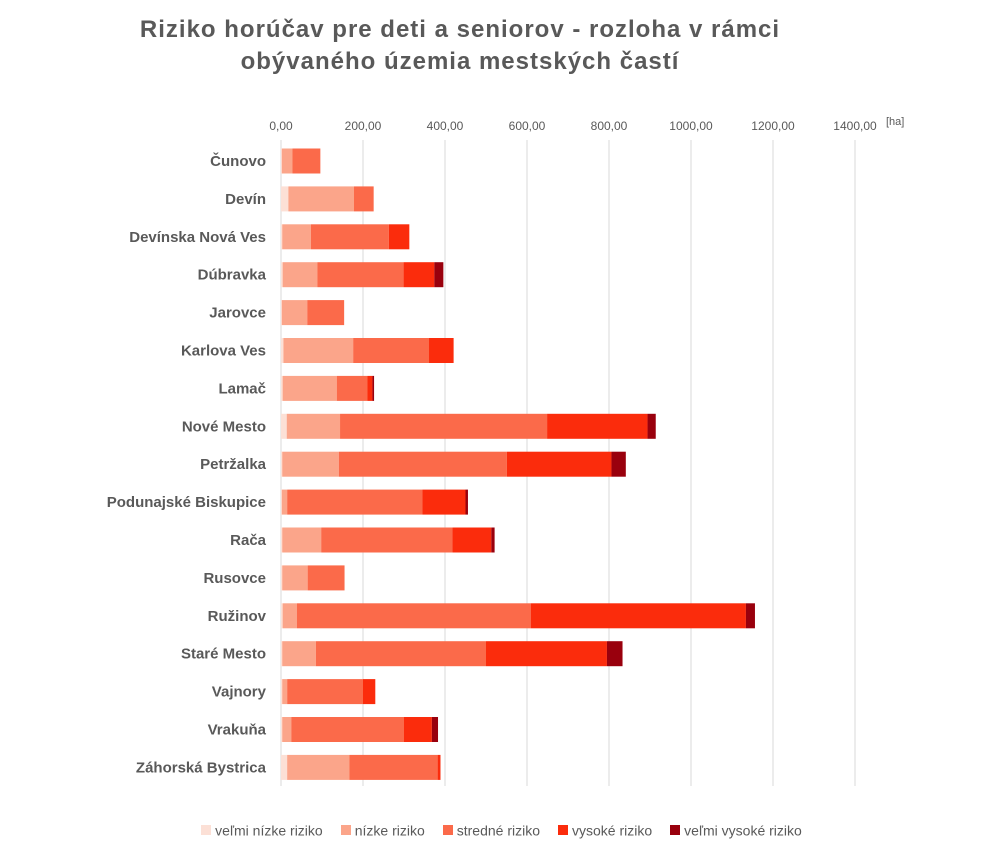 This screenshot has width=1003, height=852. What do you see at coordinates (237, 730) in the screenshot?
I see `category-label: Vrakuňa` at bounding box center [237, 730].